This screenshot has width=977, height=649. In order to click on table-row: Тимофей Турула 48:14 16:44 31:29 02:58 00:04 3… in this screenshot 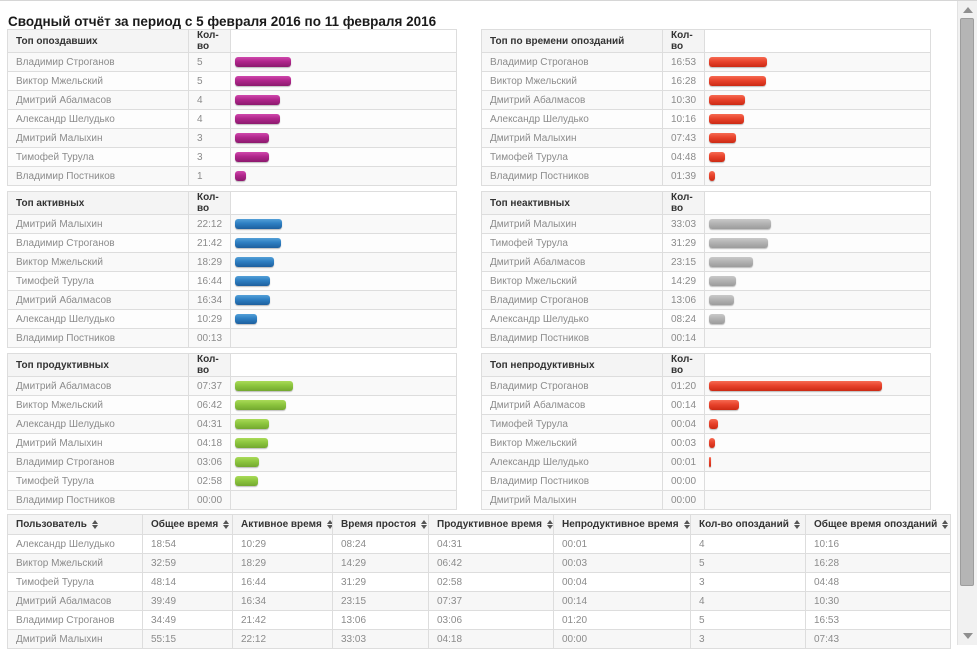, I will do `click(479, 582)`.